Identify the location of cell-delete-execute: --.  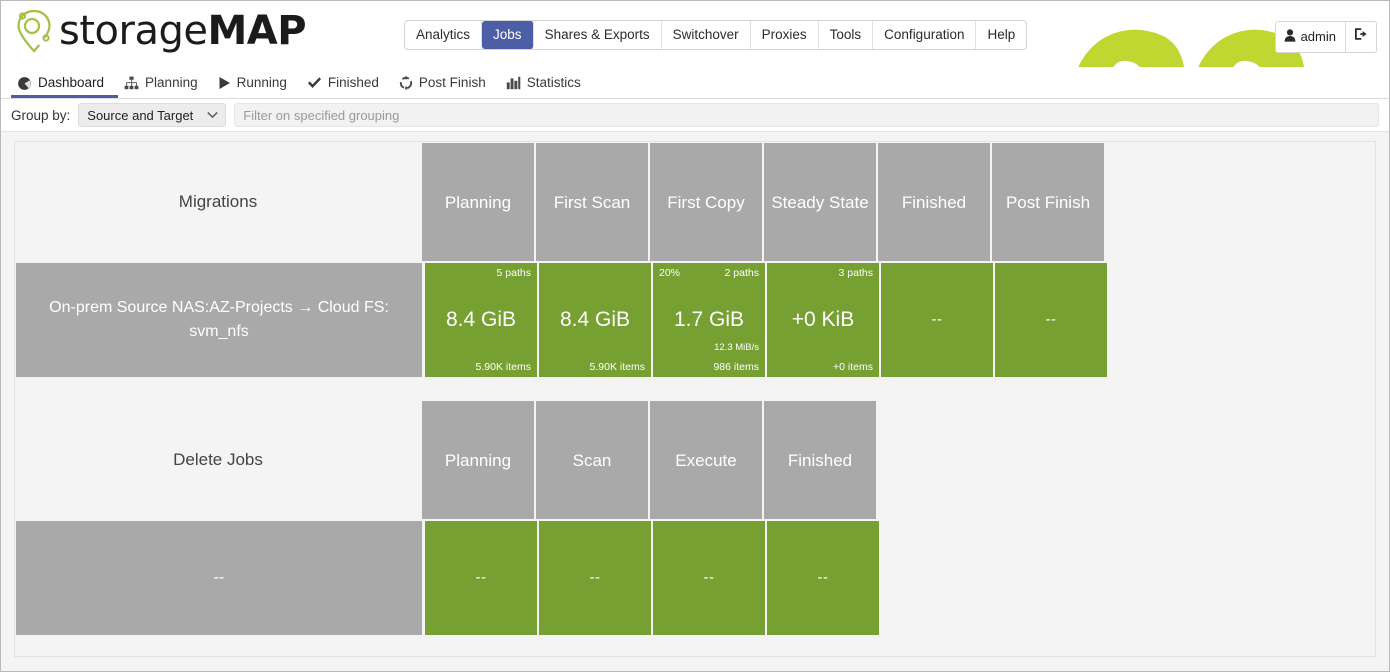
(709, 578).